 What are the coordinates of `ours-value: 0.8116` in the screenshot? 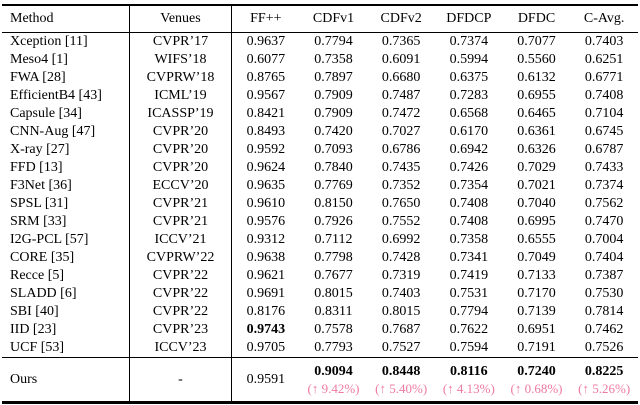 It's located at (468, 372).